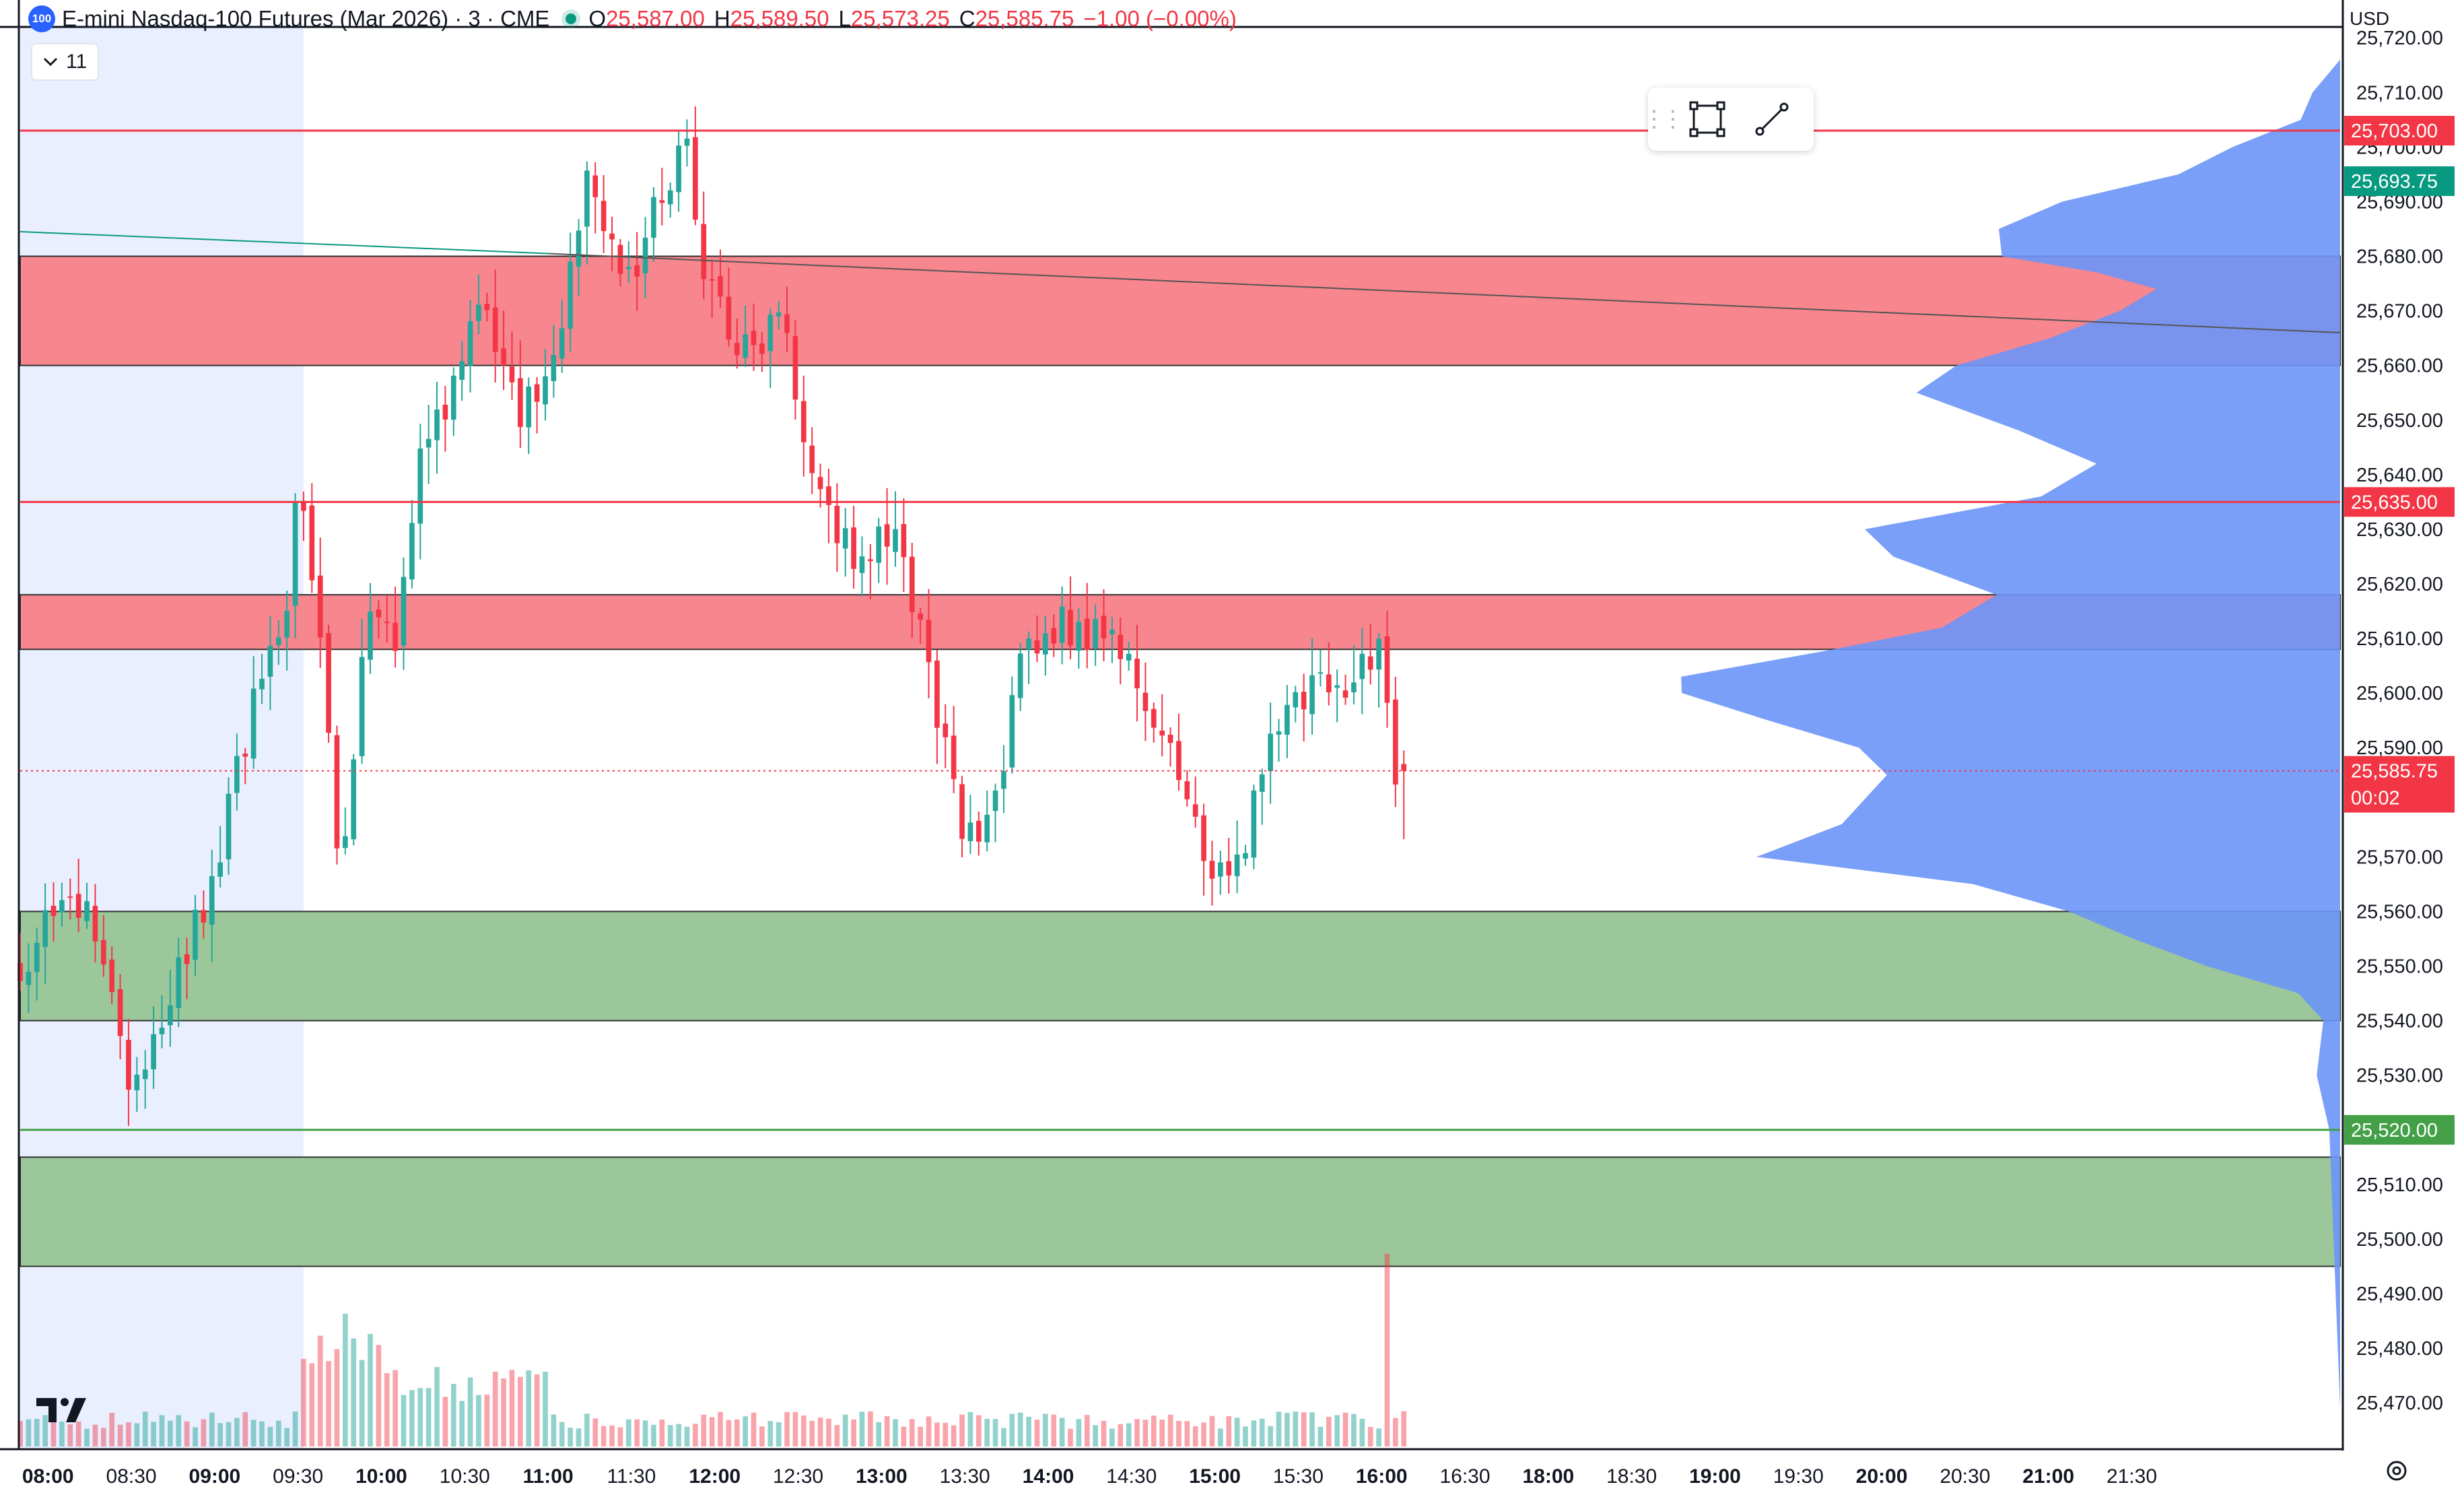 This screenshot has height=1495, width=2464. What do you see at coordinates (65, 62) in the screenshot?
I see `indicators-collapse-button: 11` at bounding box center [65, 62].